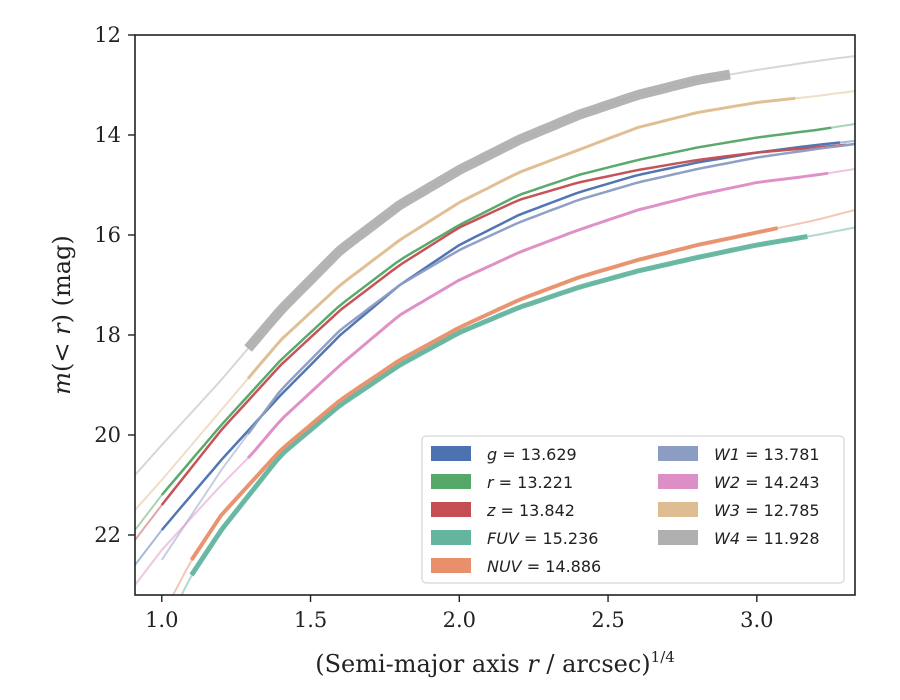 The width and height of the screenshot is (900, 700). Describe the element at coordinates (459, 620) in the screenshot. I see `x-tick-label: 2.0` at that location.